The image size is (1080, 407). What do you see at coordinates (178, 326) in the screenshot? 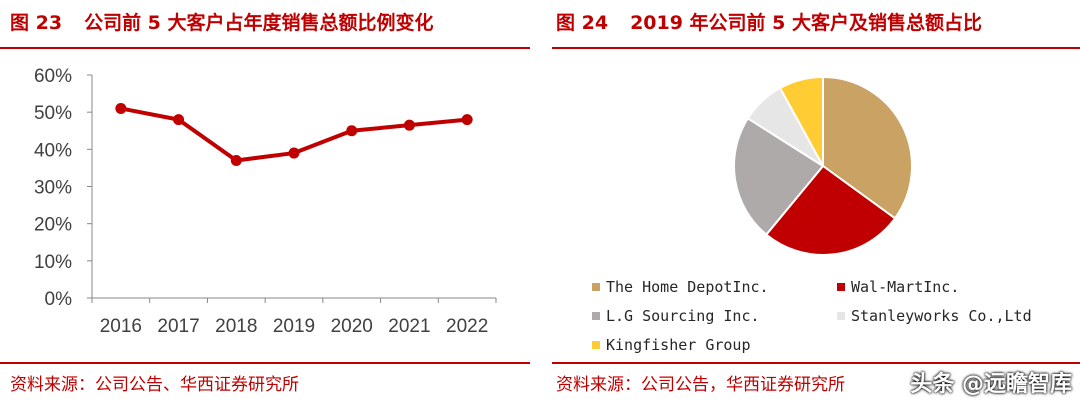
I see `x-tick-label: 2017` at bounding box center [178, 326].